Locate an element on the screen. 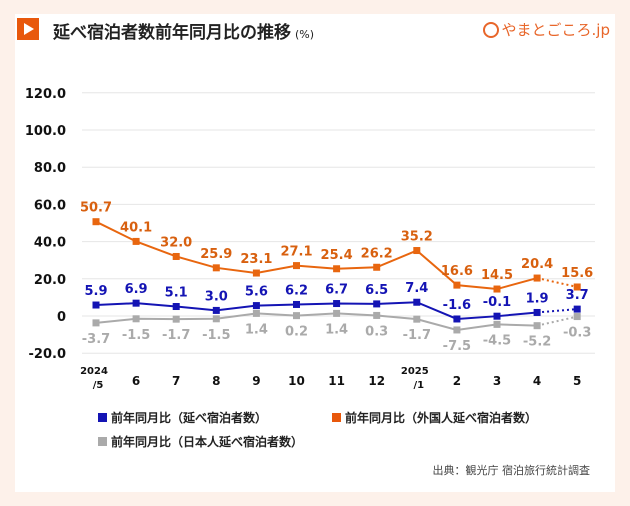  source-note: 出典：観光庁 宿泊旅行統計調査 is located at coordinates (511, 470).